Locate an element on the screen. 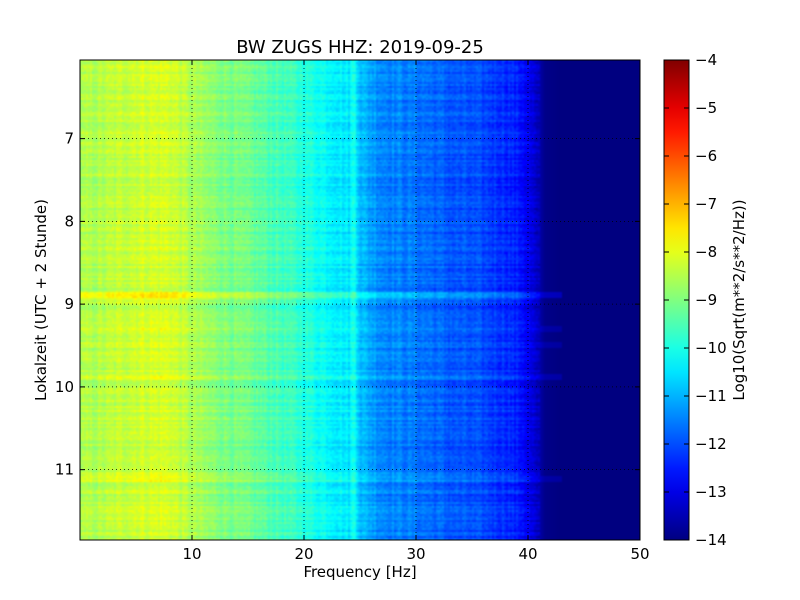 The width and height of the screenshot is (800, 600). chart-title: BW ZUGS HHZ: 2019-09-25 is located at coordinates (360, 47).